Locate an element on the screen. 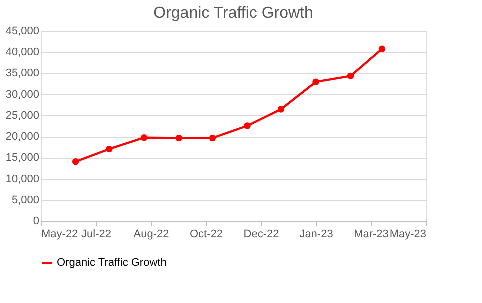 The width and height of the screenshot is (482, 303). y-tick-label: 20,000 is located at coordinates (23, 137).